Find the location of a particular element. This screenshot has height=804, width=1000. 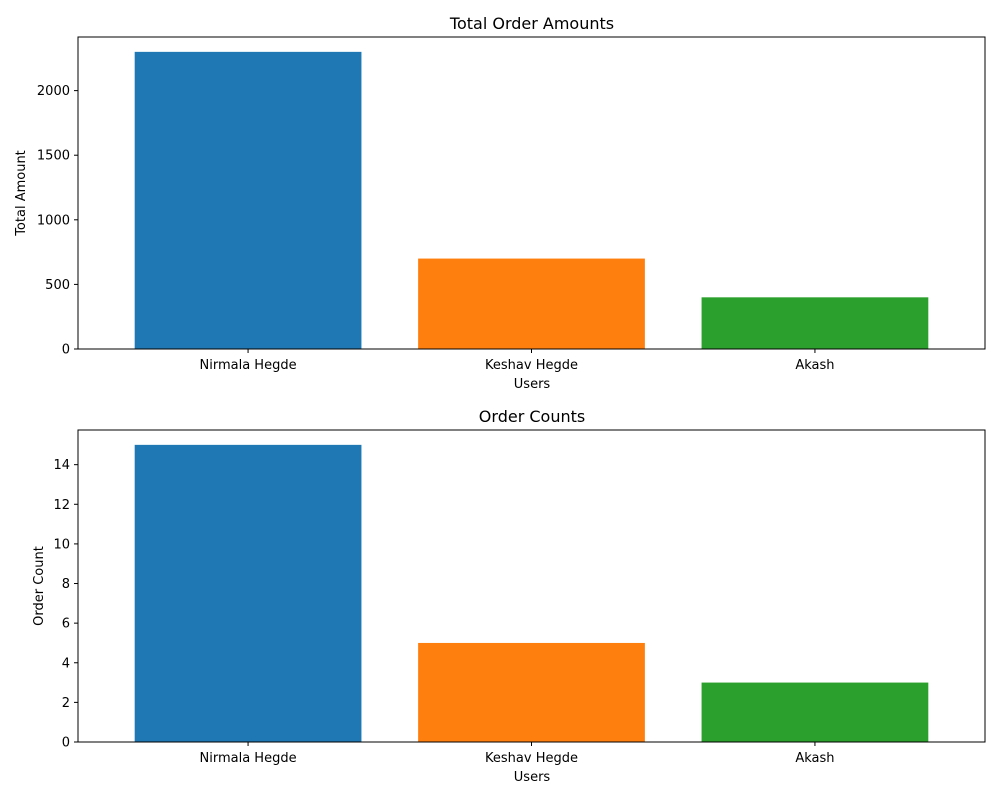

y-tick-label: 2000 is located at coordinates (53, 91).